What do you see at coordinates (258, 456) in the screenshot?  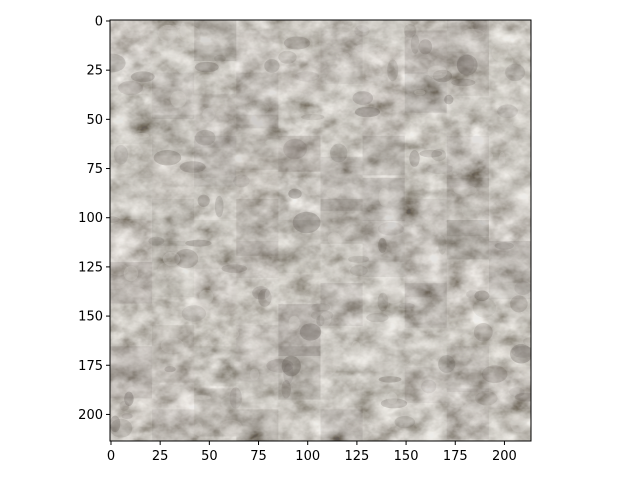 I see `x-tick-label: 75` at bounding box center [258, 456].